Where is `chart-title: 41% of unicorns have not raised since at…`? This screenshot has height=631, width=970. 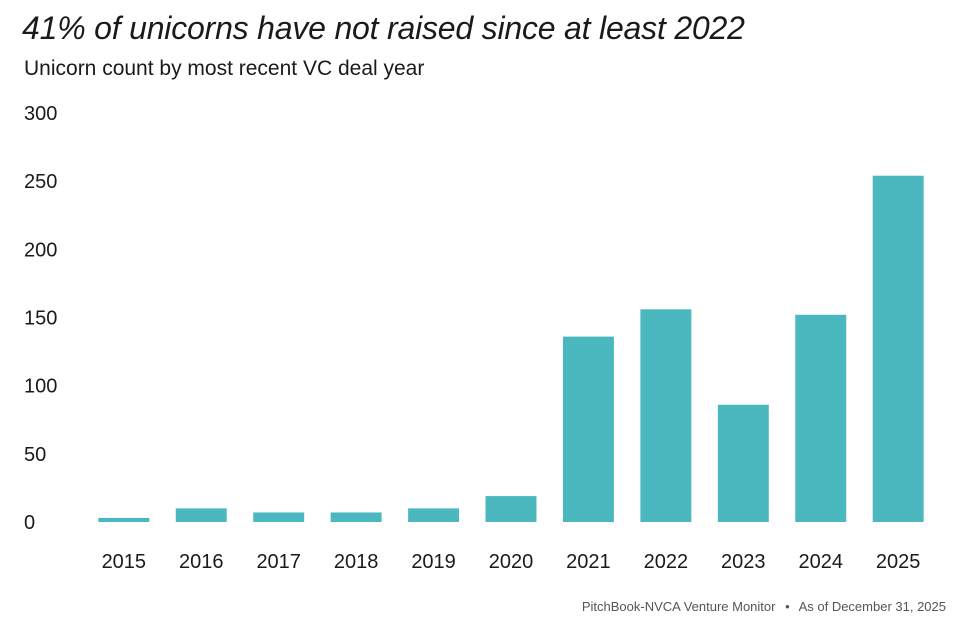
chart-title: 41% of unicorns have not raised since at… is located at coordinates (383, 28).